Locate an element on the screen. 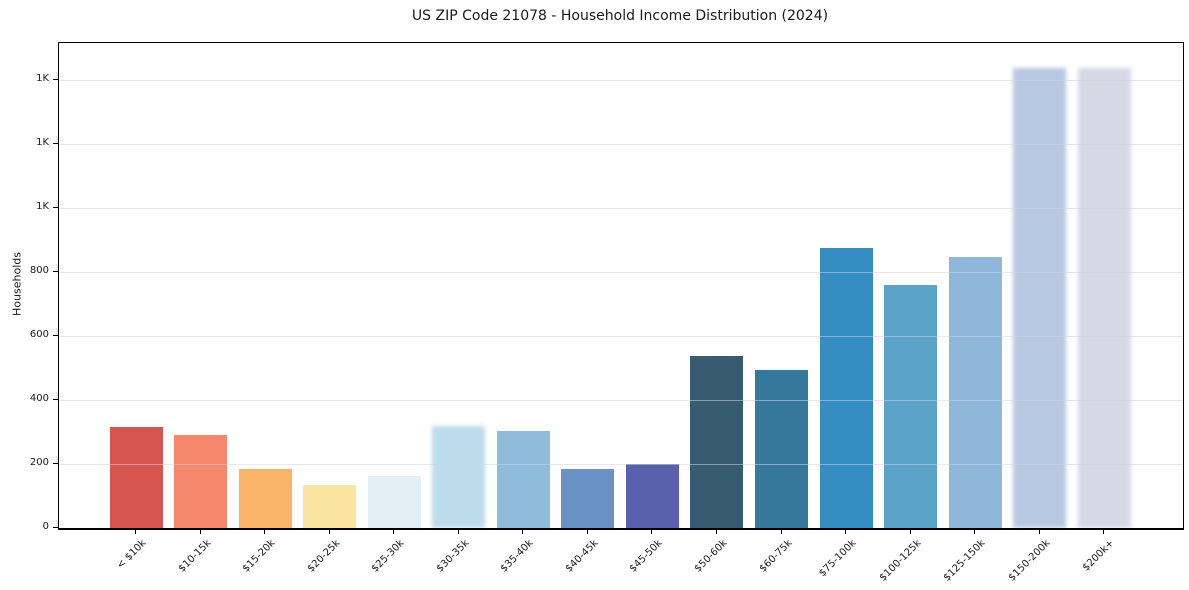 Image resolution: width=1189 pixels, height=590 pixels. y-tick-label: 800 is located at coordinates (39, 270).